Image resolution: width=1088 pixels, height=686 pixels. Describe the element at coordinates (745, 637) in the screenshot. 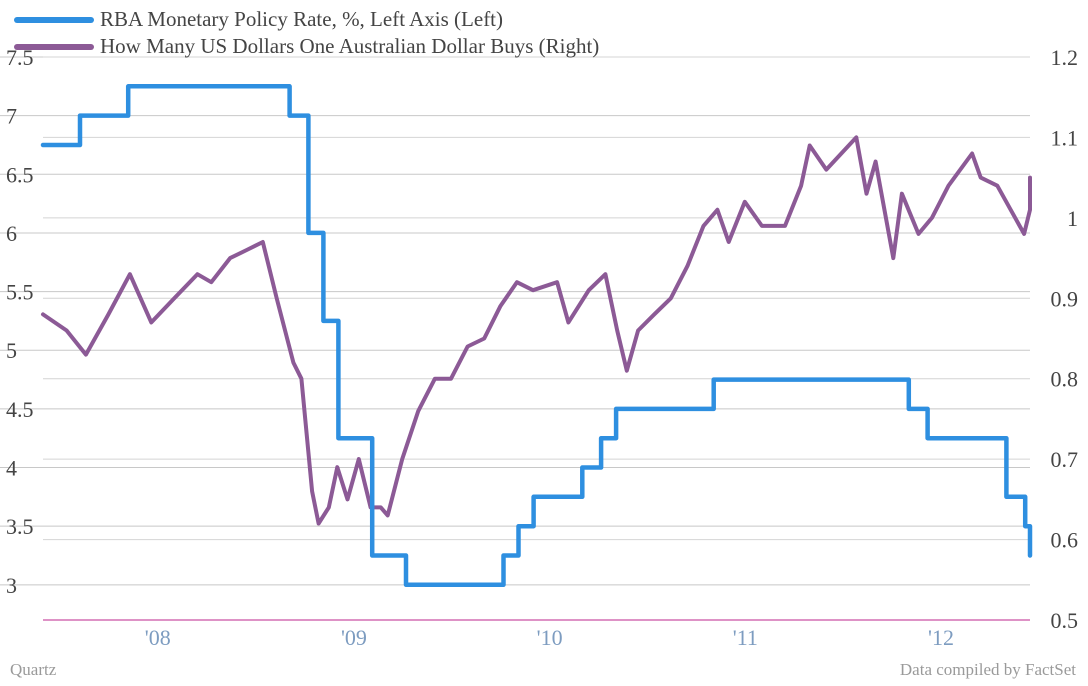

I see `x-tick-label: '11` at that location.